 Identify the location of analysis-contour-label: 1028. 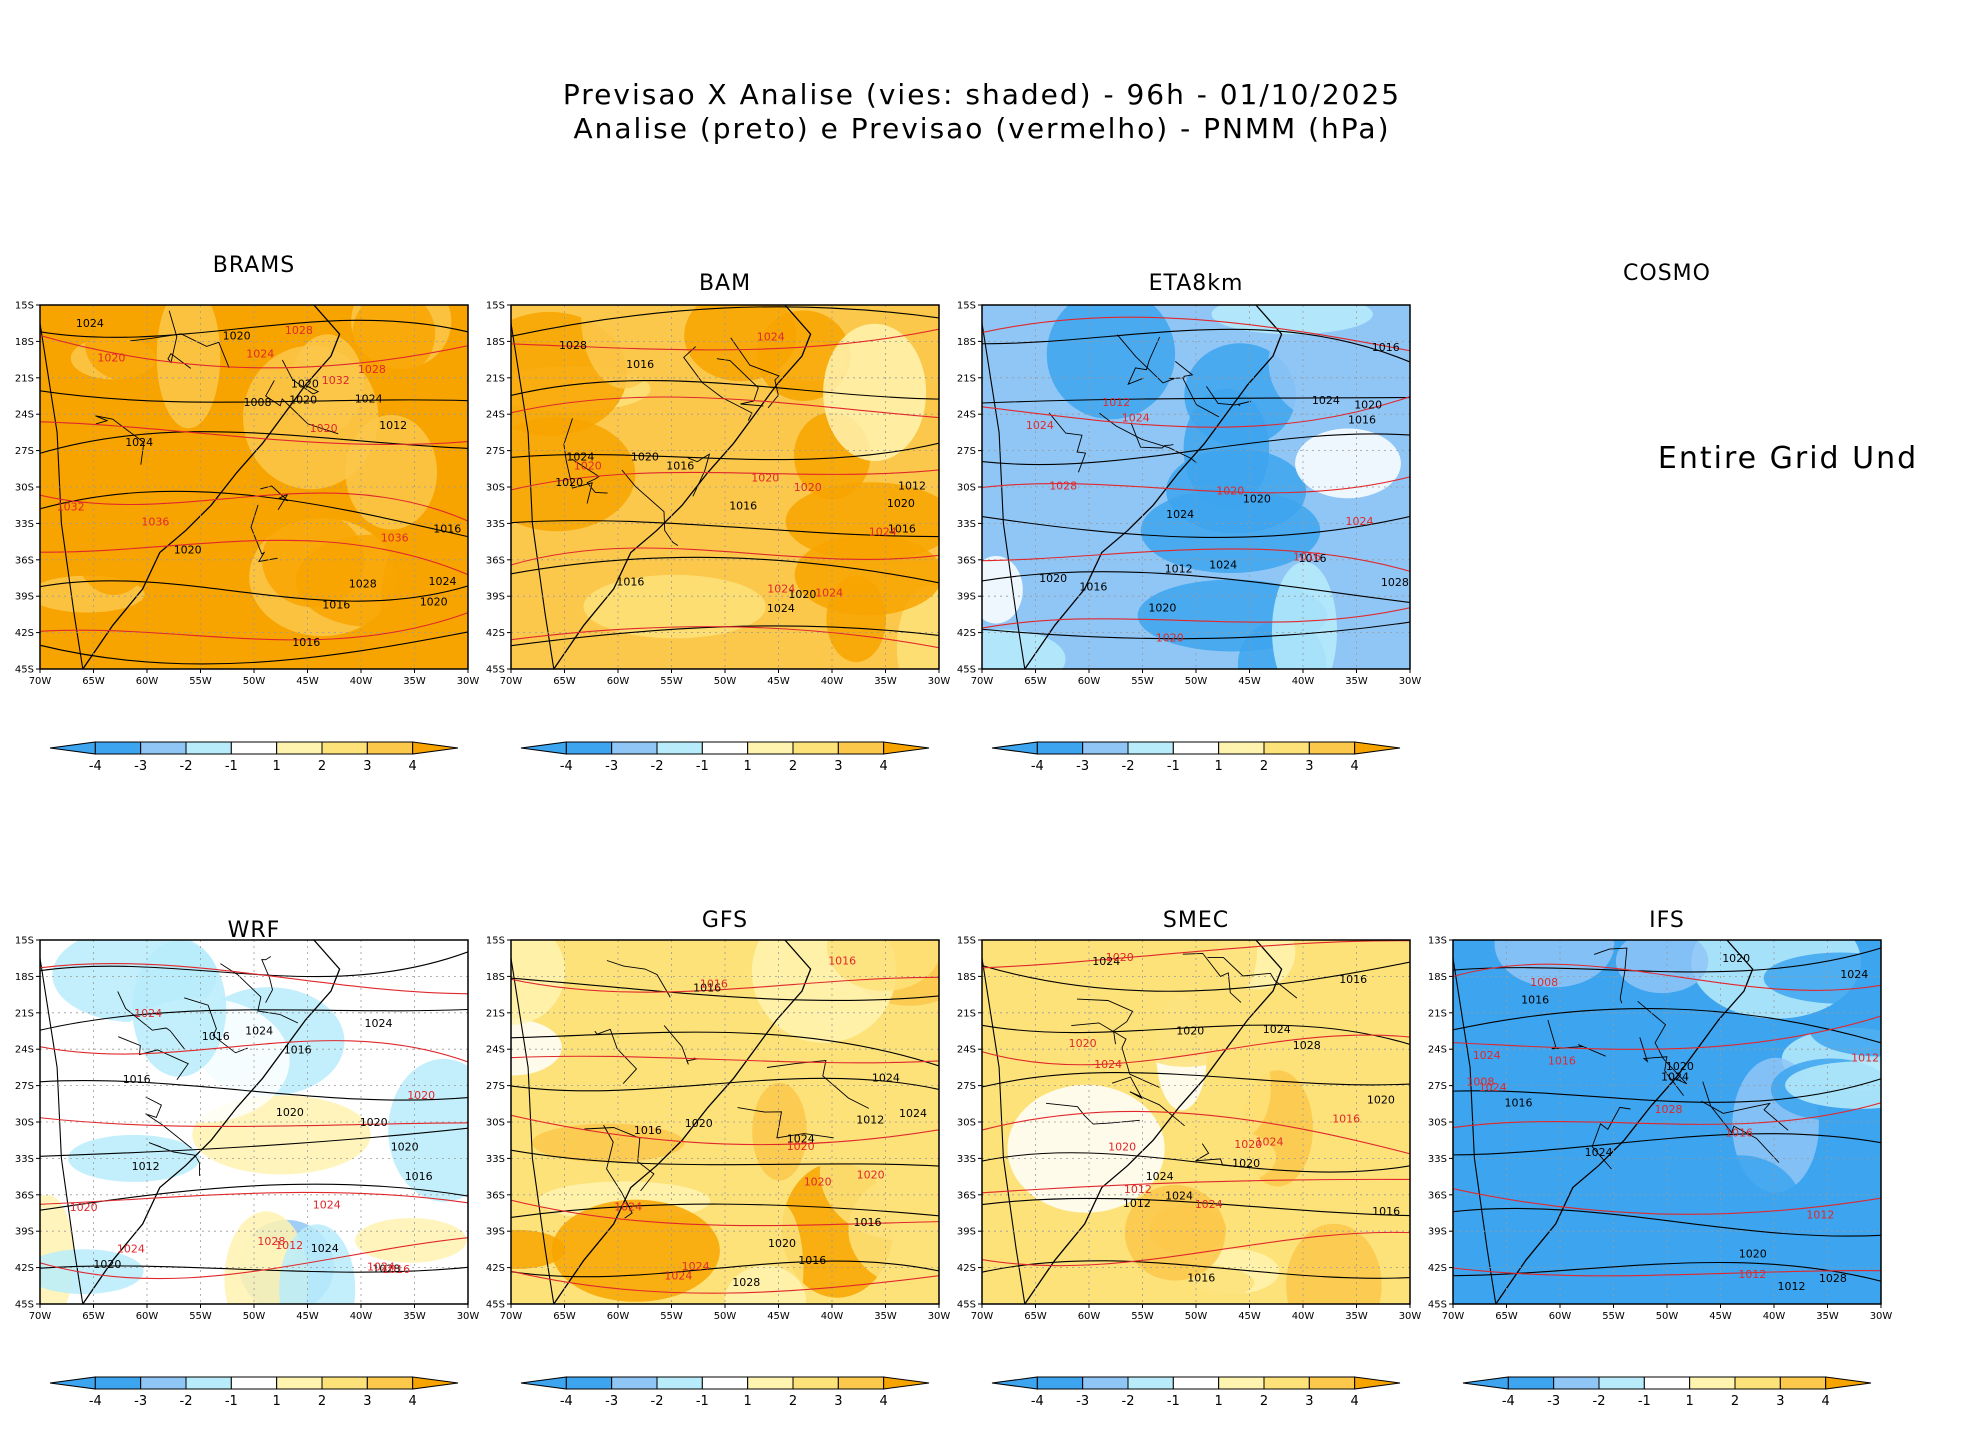
(1307, 1045).